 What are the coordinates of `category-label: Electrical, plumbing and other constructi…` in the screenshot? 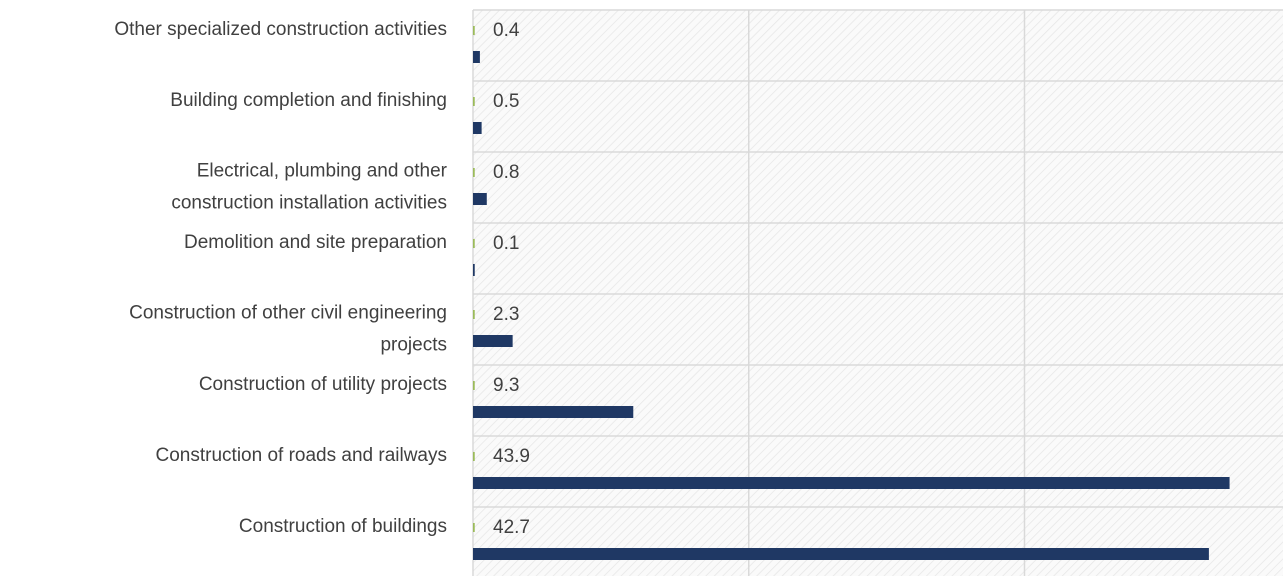 It's located at (309, 187).